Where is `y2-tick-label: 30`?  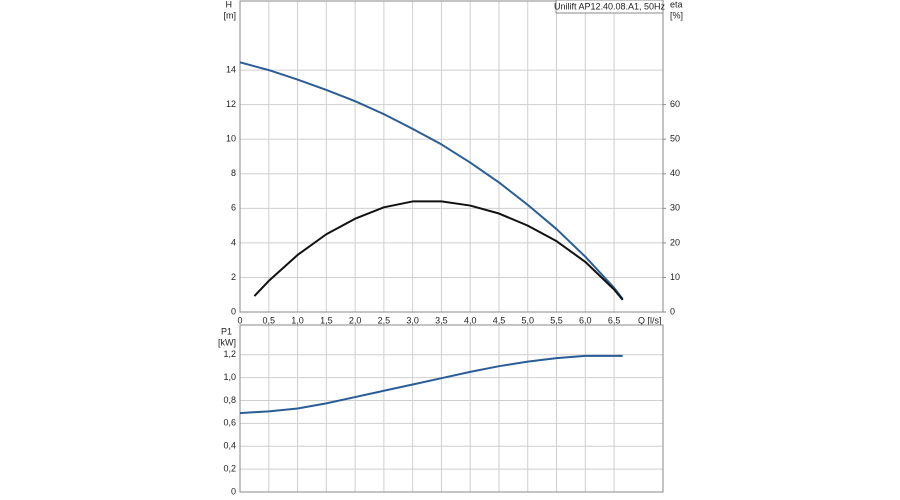 y2-tick-label: 30 is located at coordinates (675, 208).